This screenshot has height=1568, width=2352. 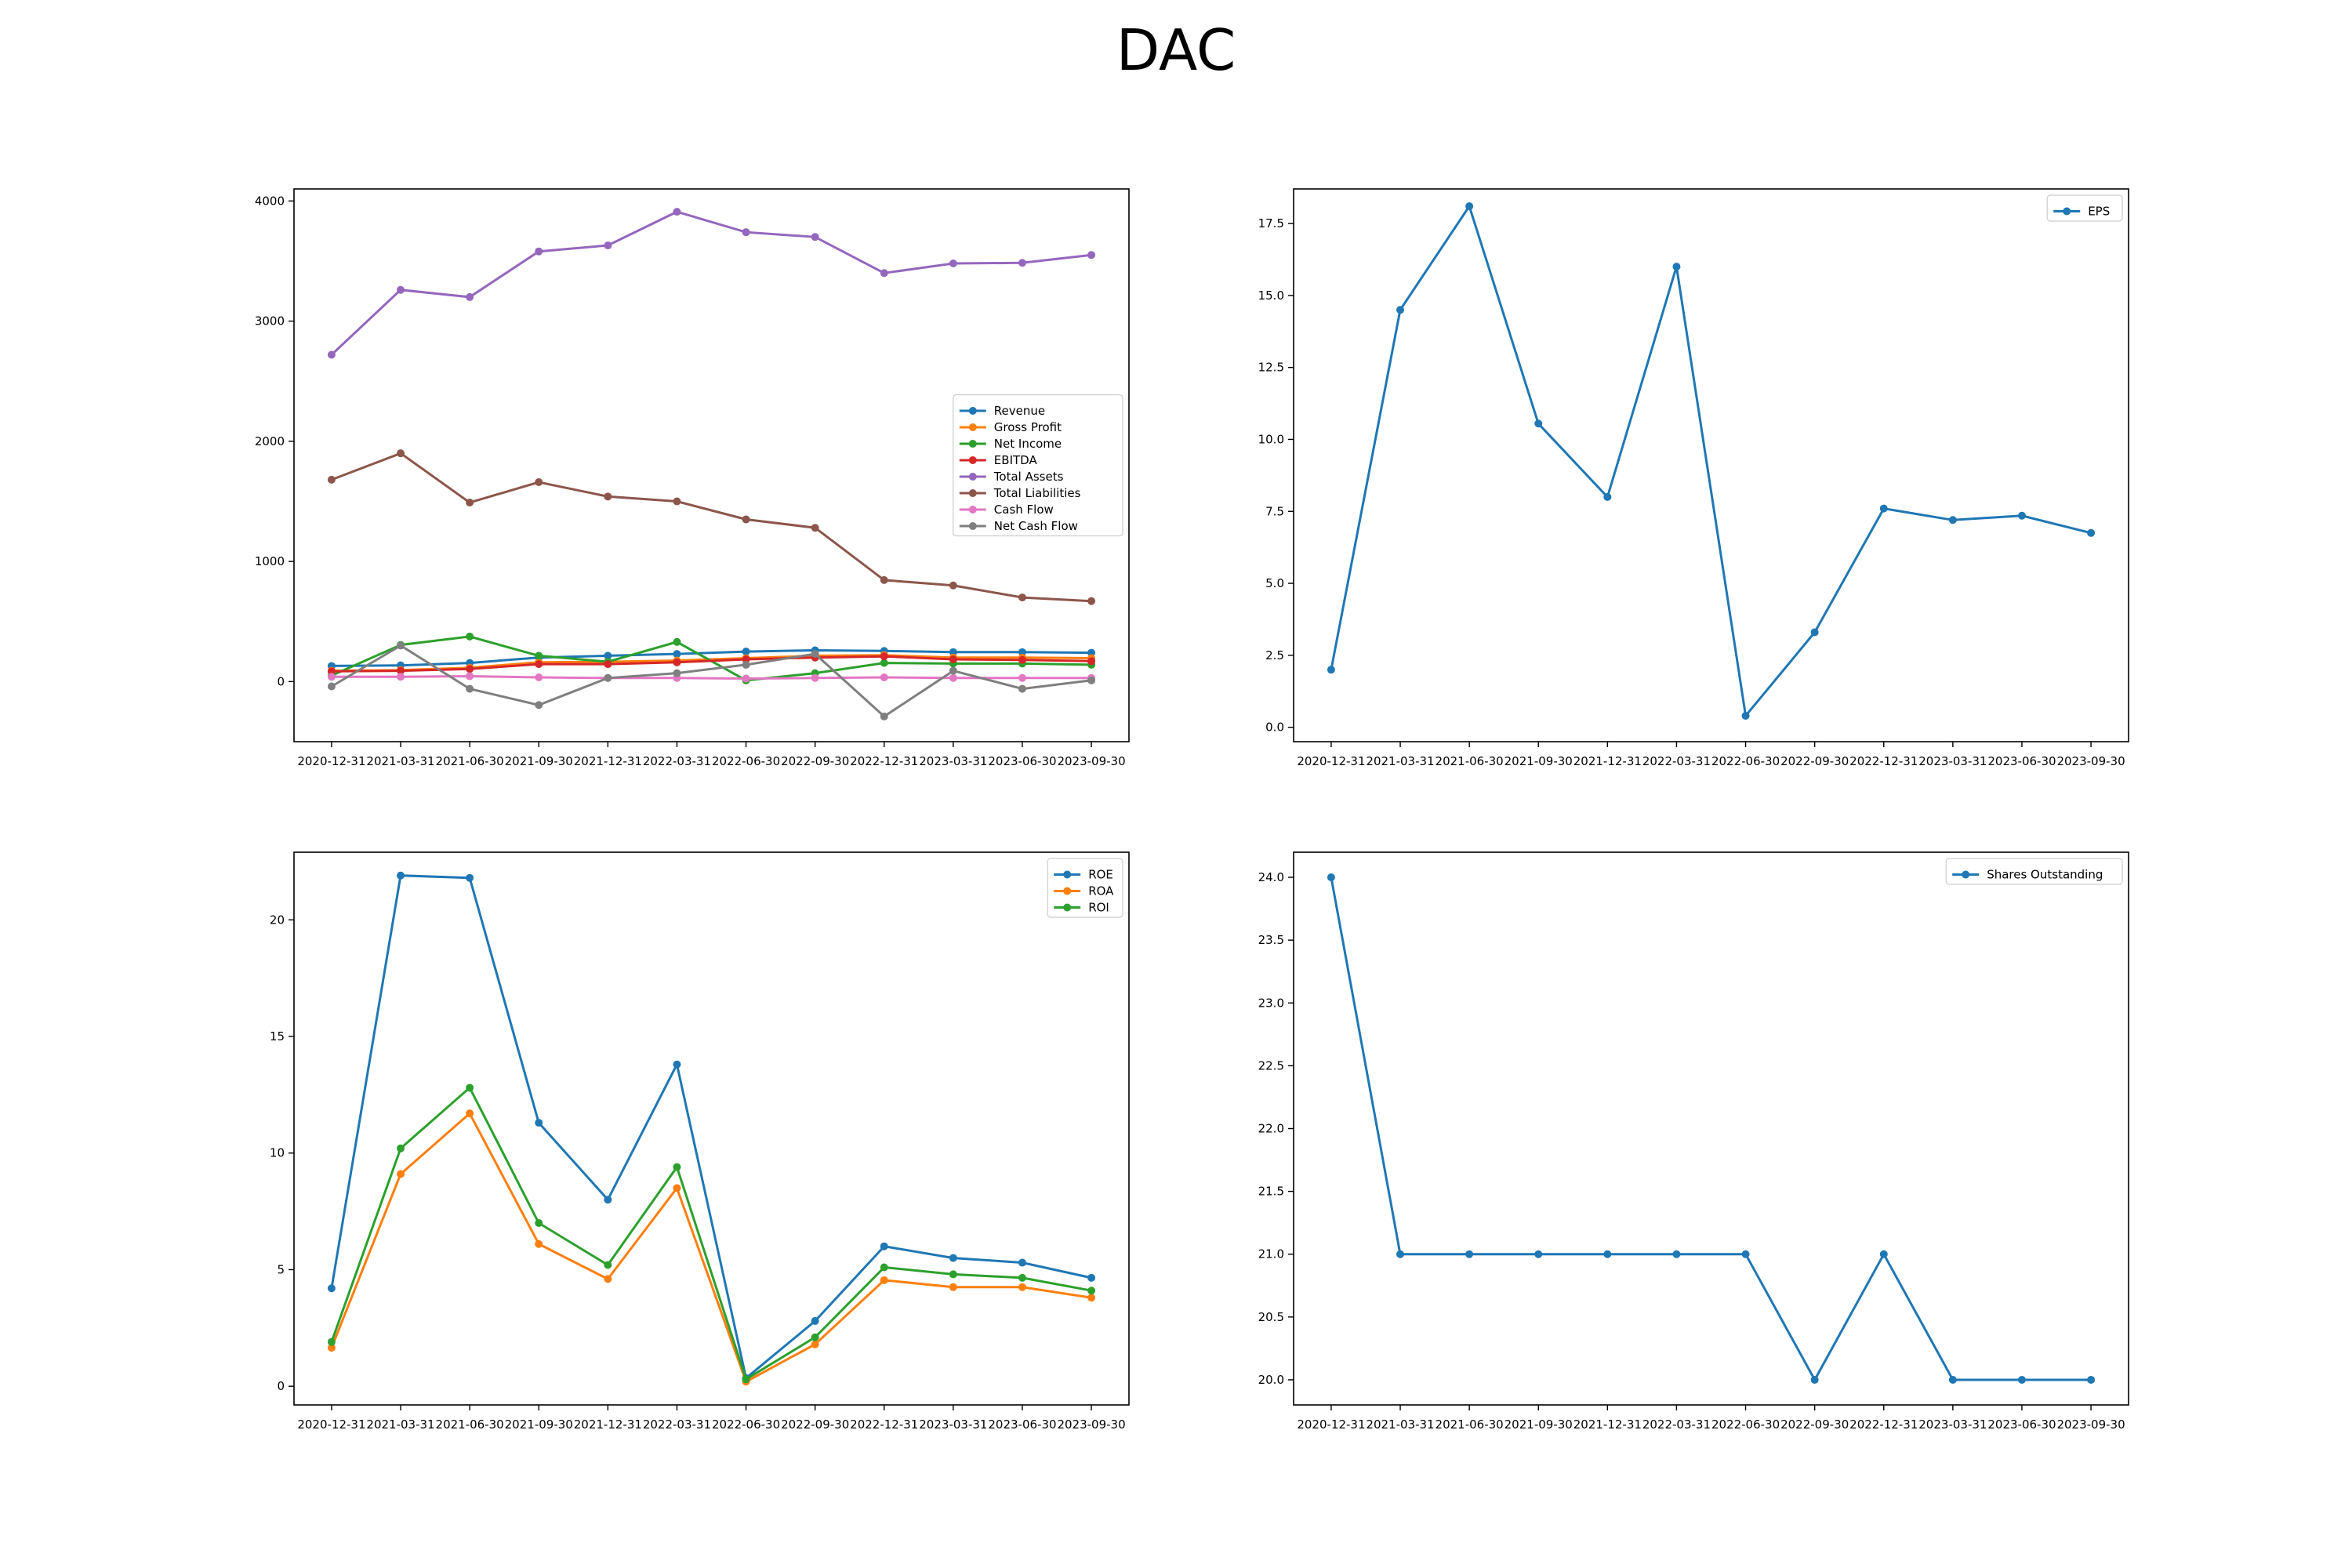 I want to click on series-line-eps, so click(x=1711, y=461).